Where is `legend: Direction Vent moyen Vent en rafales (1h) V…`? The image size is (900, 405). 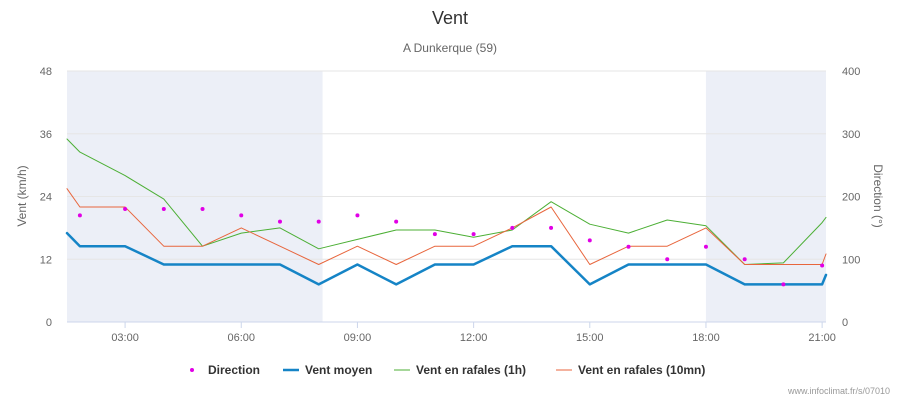
legend: Direction Vent moyen Vent en rafales (1h) V… is located at coordinates (447, 370).